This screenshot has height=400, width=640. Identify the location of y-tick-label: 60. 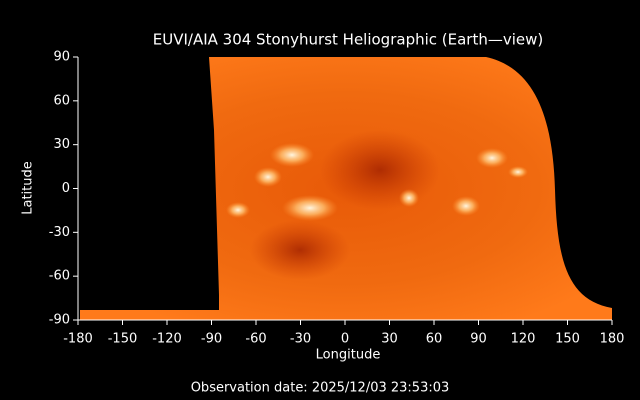
(61, 100).